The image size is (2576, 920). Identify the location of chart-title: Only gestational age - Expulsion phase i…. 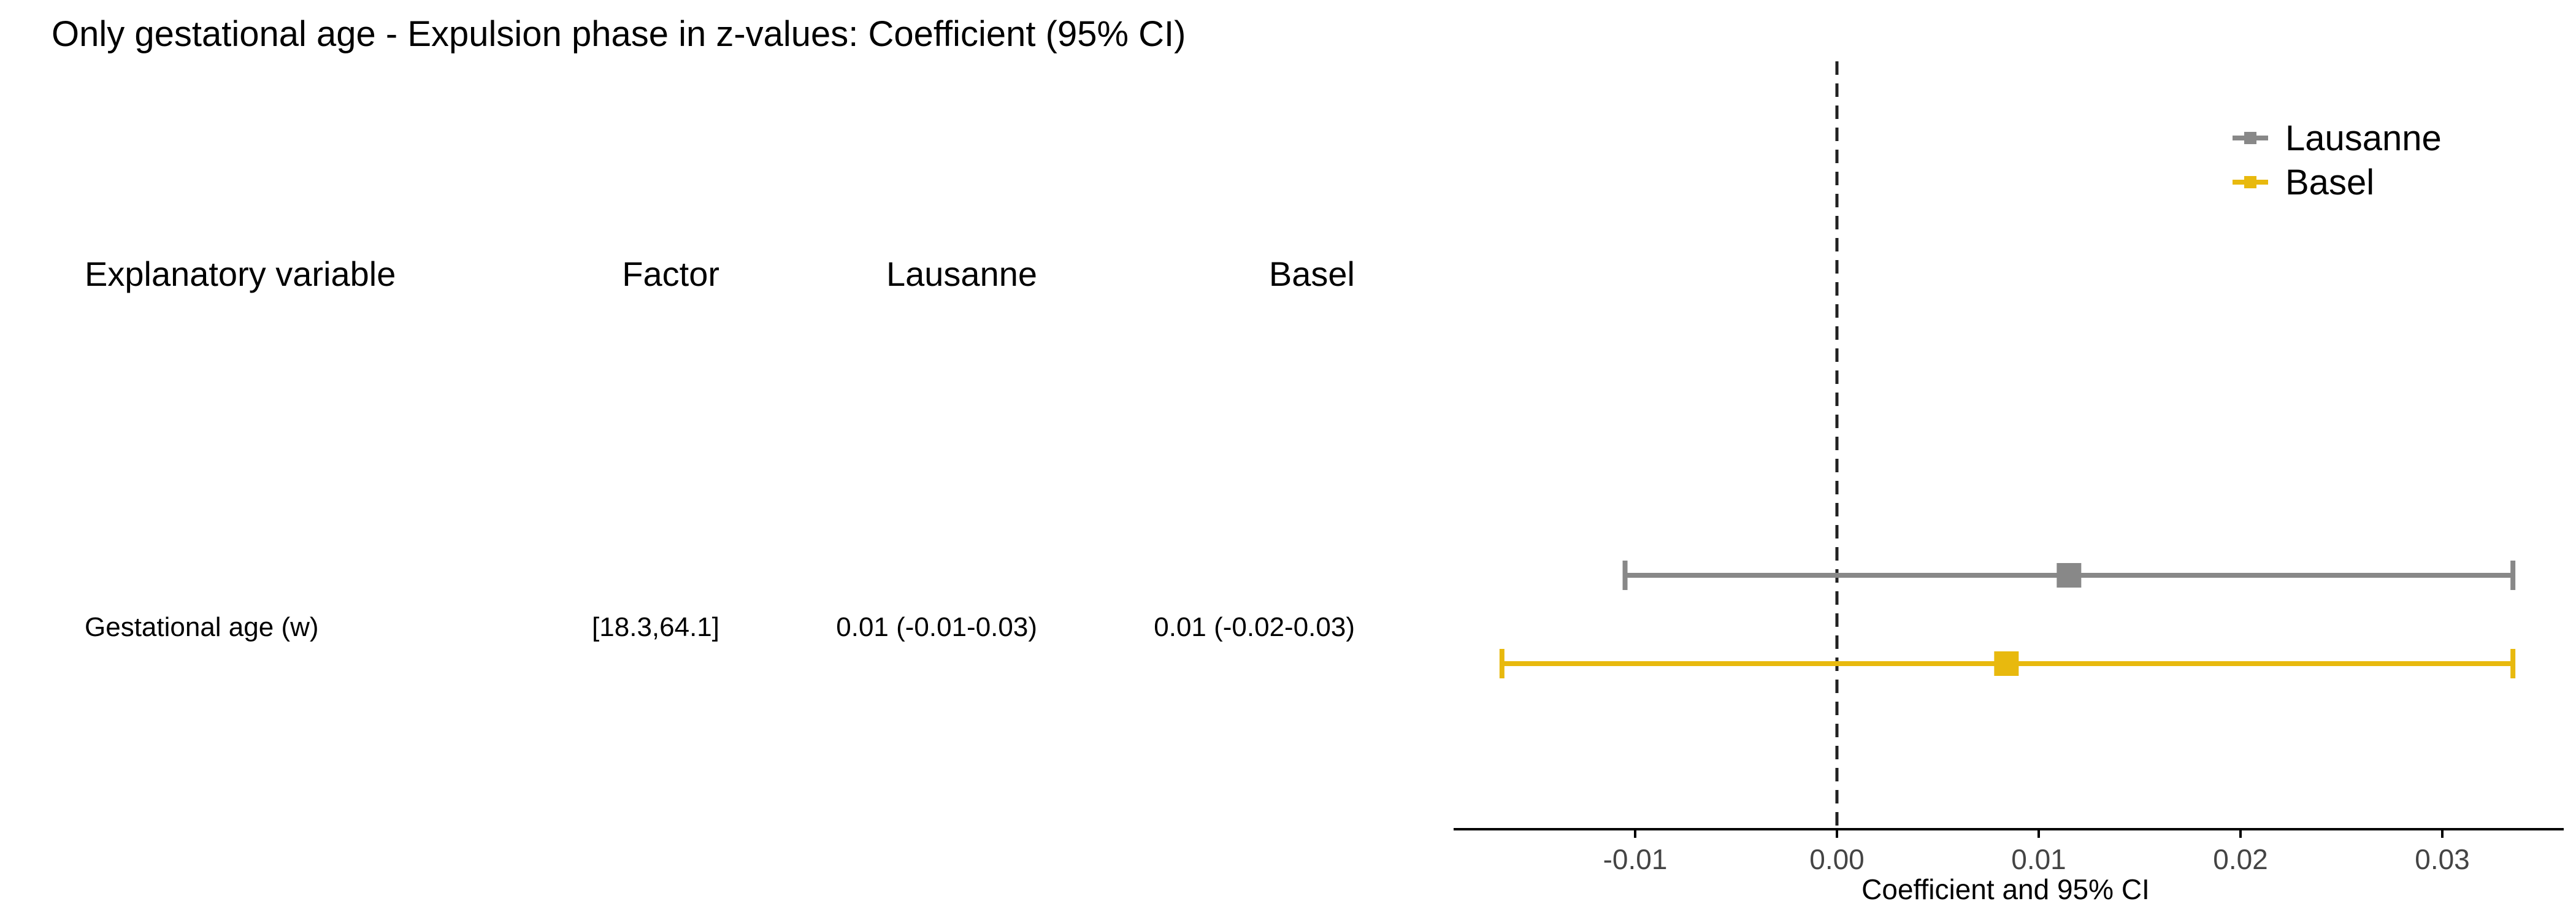
(619, 34).